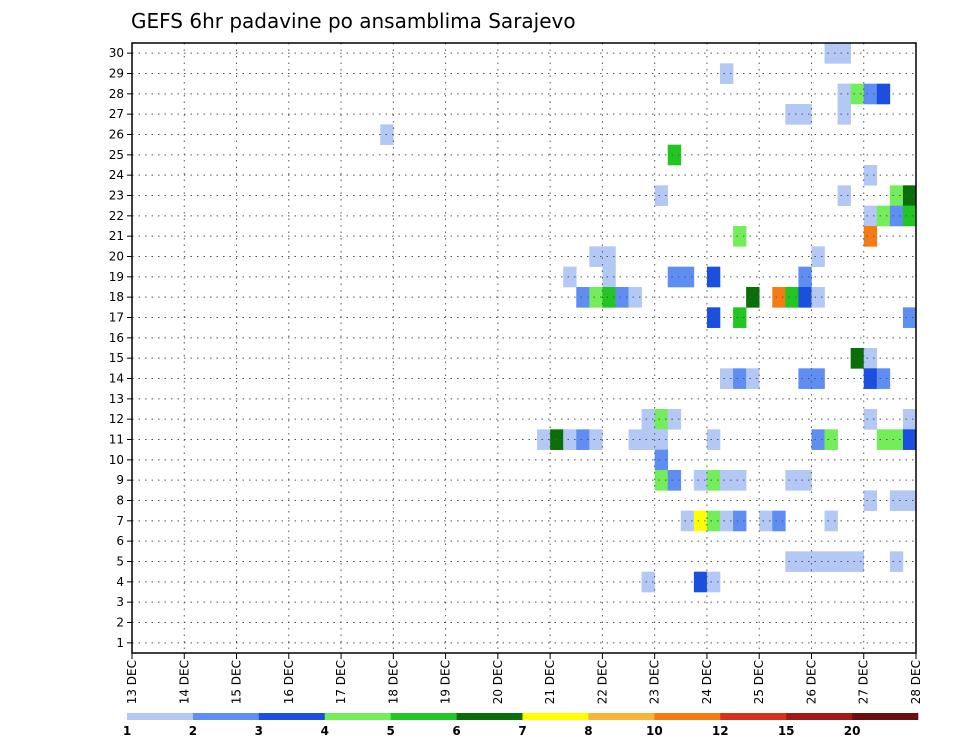  What do you see at coordinates (116, 419) in the screenshot?
I see `y-tick-label: 12` at bounding box center [116, 419].